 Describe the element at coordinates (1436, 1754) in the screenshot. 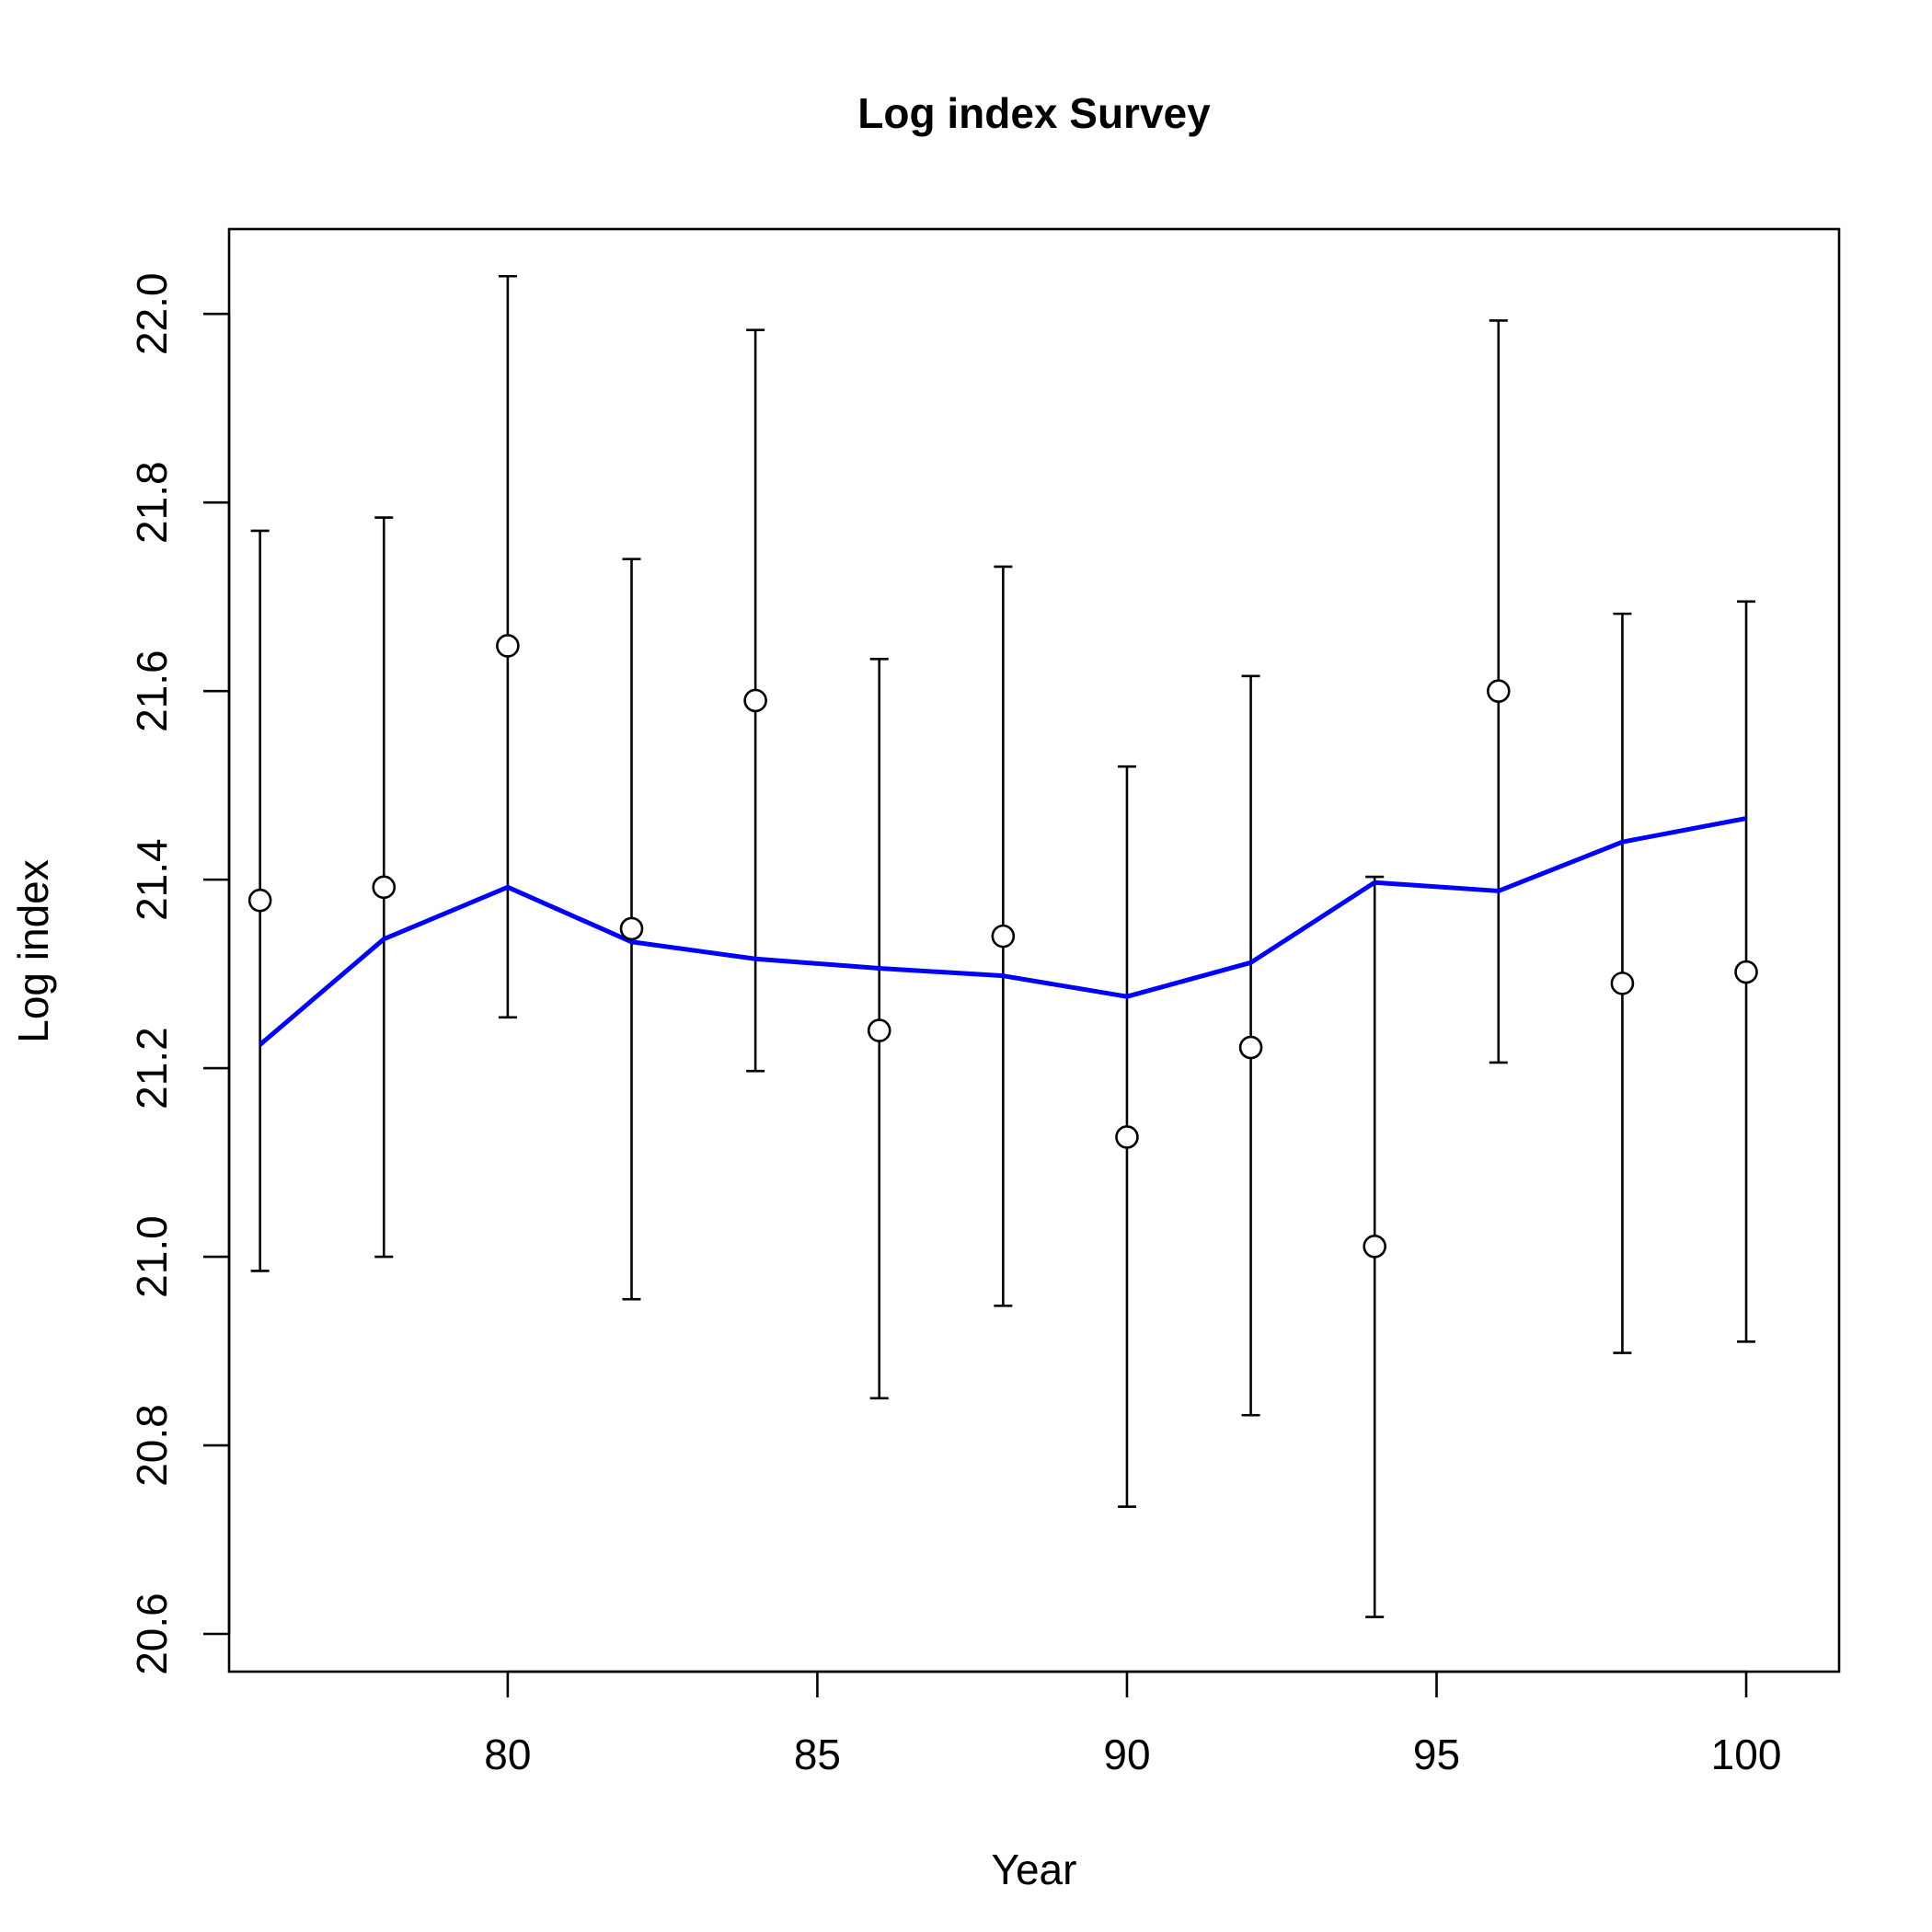

I see `x-tick-label: 95` at that location.